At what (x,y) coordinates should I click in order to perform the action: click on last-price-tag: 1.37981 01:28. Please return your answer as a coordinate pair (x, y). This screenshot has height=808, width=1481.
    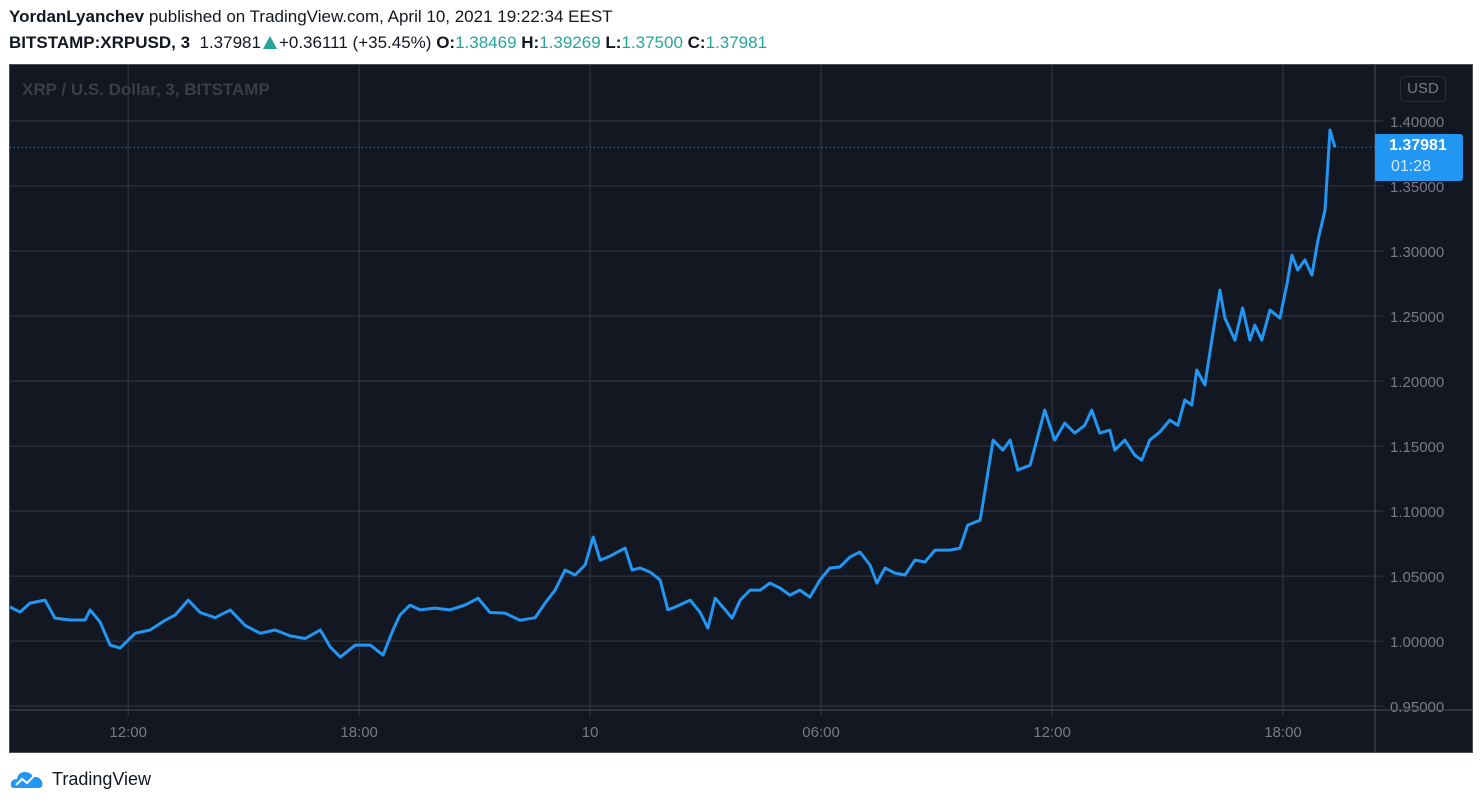
    Looking at the image, I should click on (1419, 157).